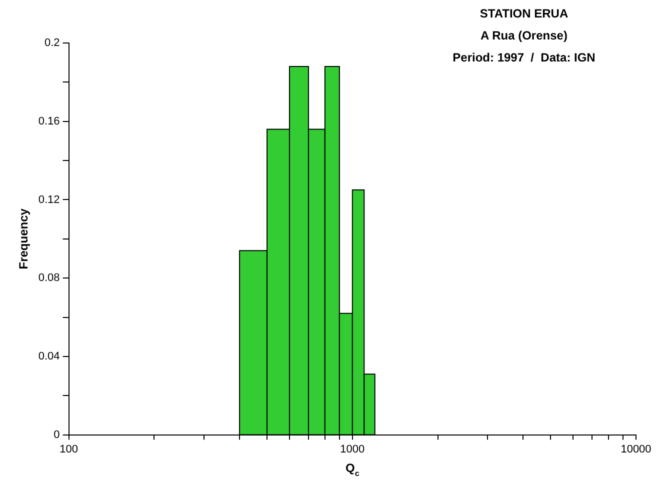 The image size is (669, 501). What do you see at coordinates (57, 434) in the screenshot?
I see `y-tick-label: 0` at bounding box center [57, 434].